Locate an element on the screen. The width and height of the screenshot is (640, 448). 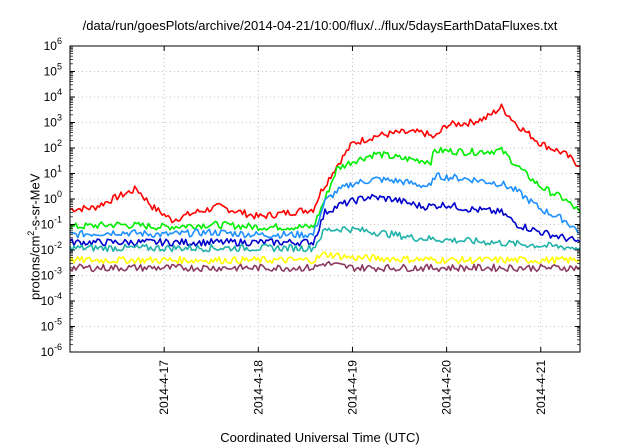
y-tick-label: 10⁻⁴ is located at coordinates (51, 299).